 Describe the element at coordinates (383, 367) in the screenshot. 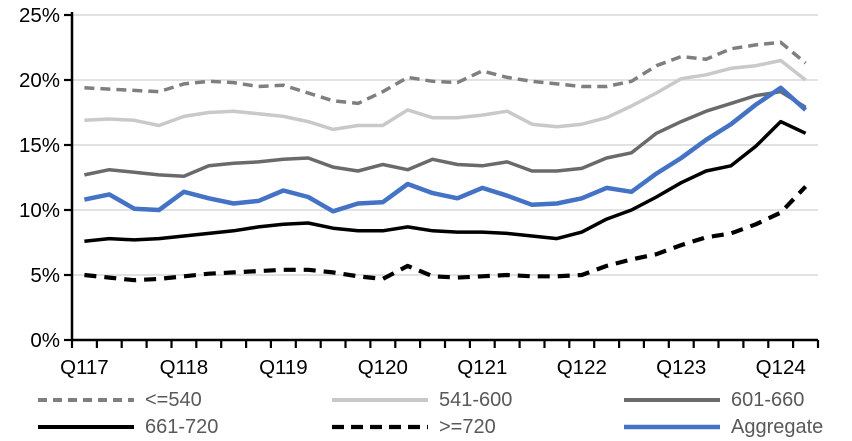

I see `x-axis-label: Q120` at that location.